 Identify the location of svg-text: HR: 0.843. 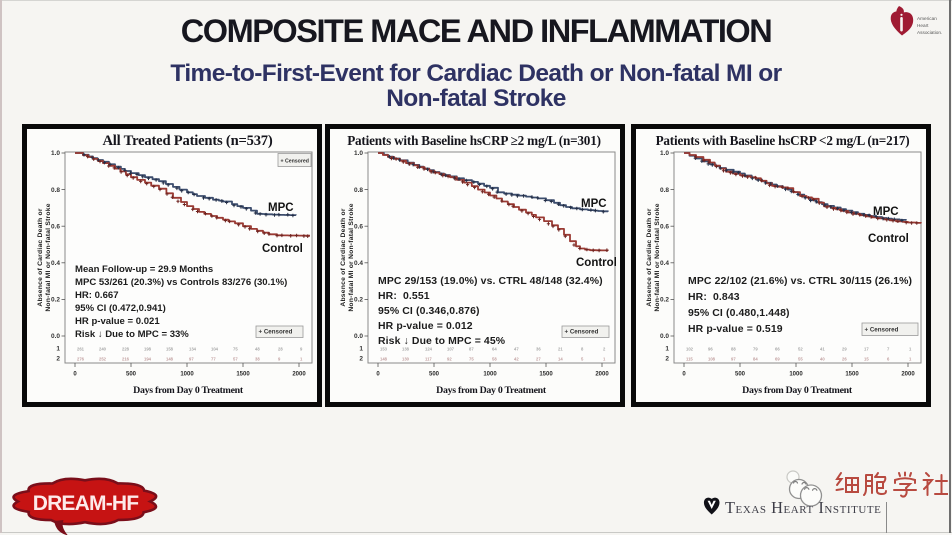
(714, 297).